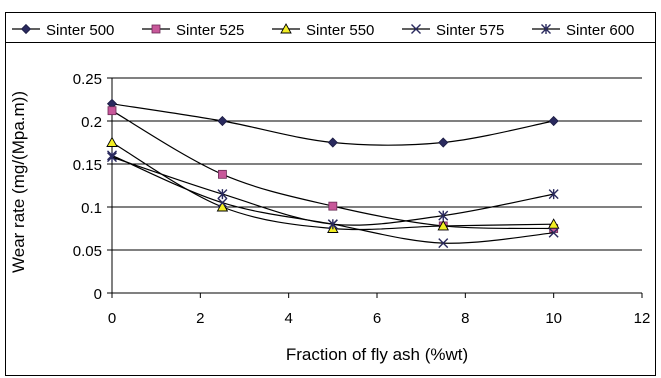  What do you see at coordinates (98, 294) in the screenshot?
I see `y-tick-label-0: 0` at bounding box center [98, 294].